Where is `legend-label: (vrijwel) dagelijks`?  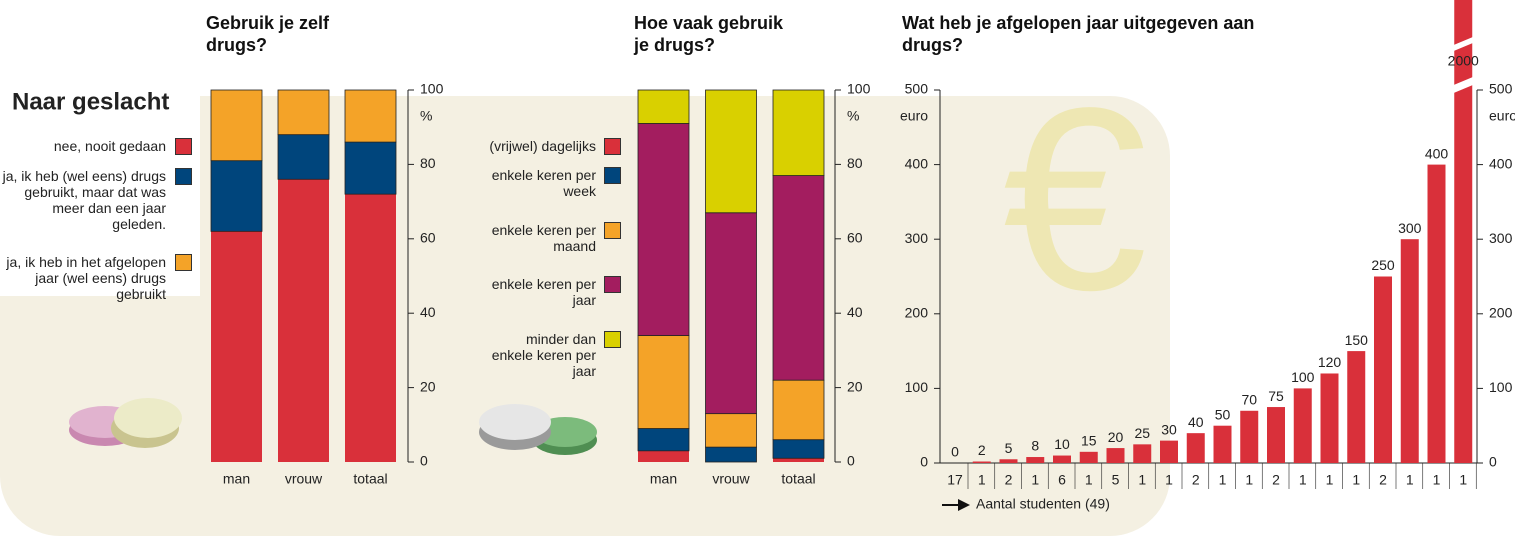
legend-label: (vrijwel) dagelijks is located at coordinates (542, 146).